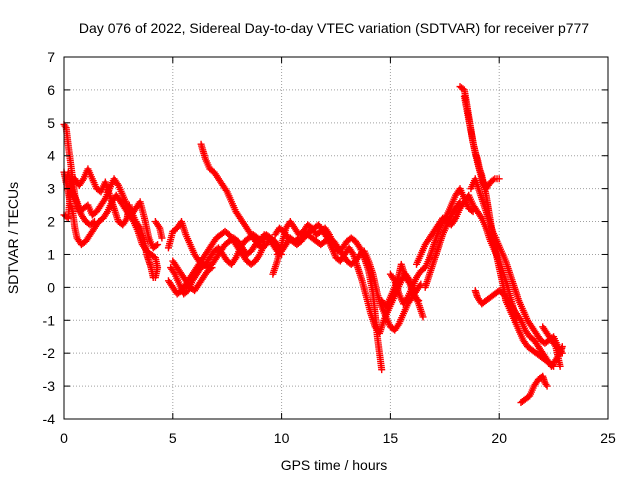 Image resolution: width=640 pixels, height=480 pixels. What do you see at coordinates (391, 438) in the screenshot?
I see `x-tick-label: 15` at bounding box center [391, 438].